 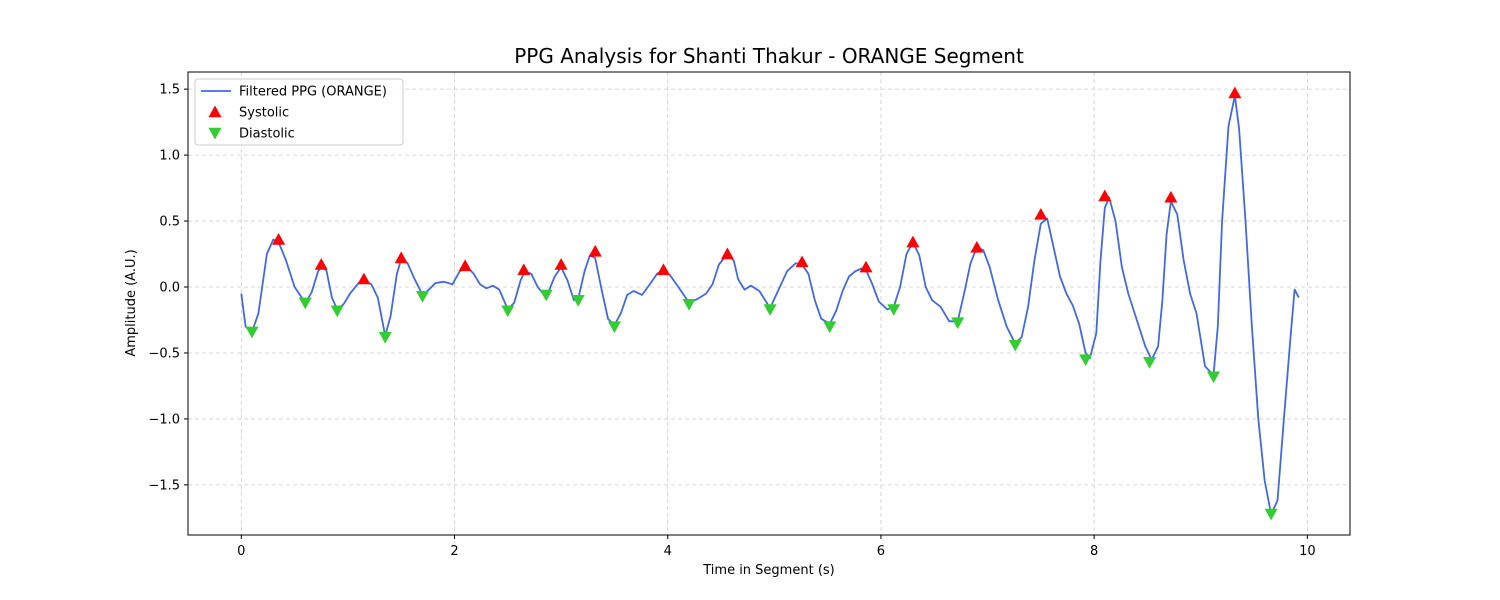 I want to click on y-tick-label: −0.5, so click(x=164, y=353).